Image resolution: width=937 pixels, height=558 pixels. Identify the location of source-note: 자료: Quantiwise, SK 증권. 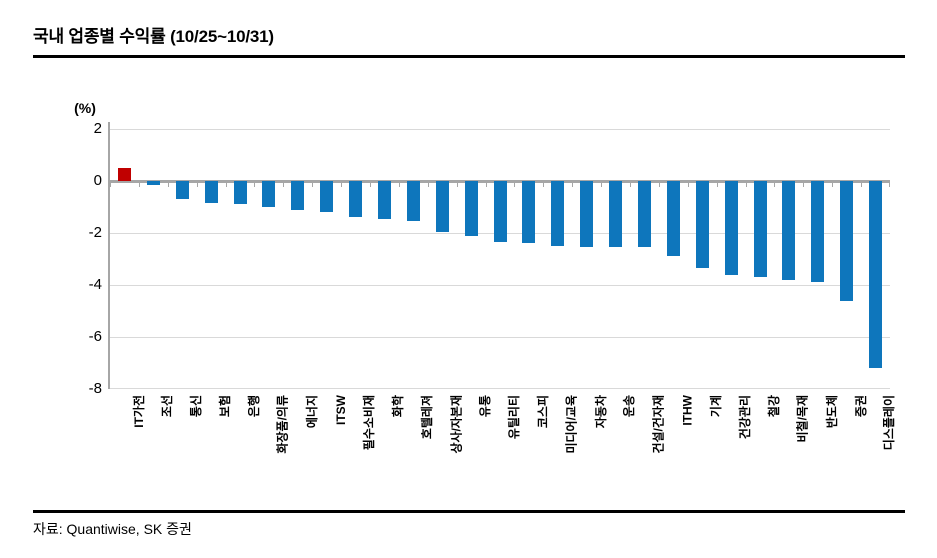
(112, 529).